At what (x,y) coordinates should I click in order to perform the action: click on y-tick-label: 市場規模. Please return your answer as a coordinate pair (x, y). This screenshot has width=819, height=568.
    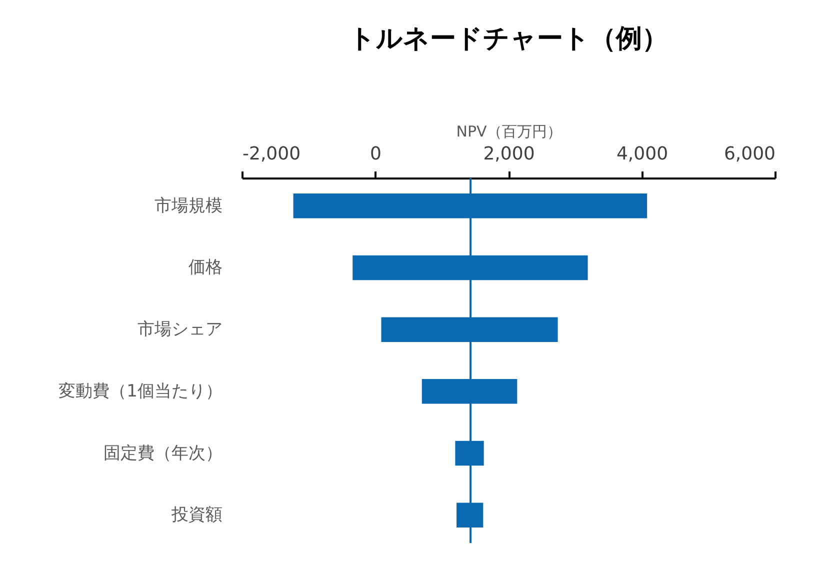
    Looking at the image, I should click on (188, 206).